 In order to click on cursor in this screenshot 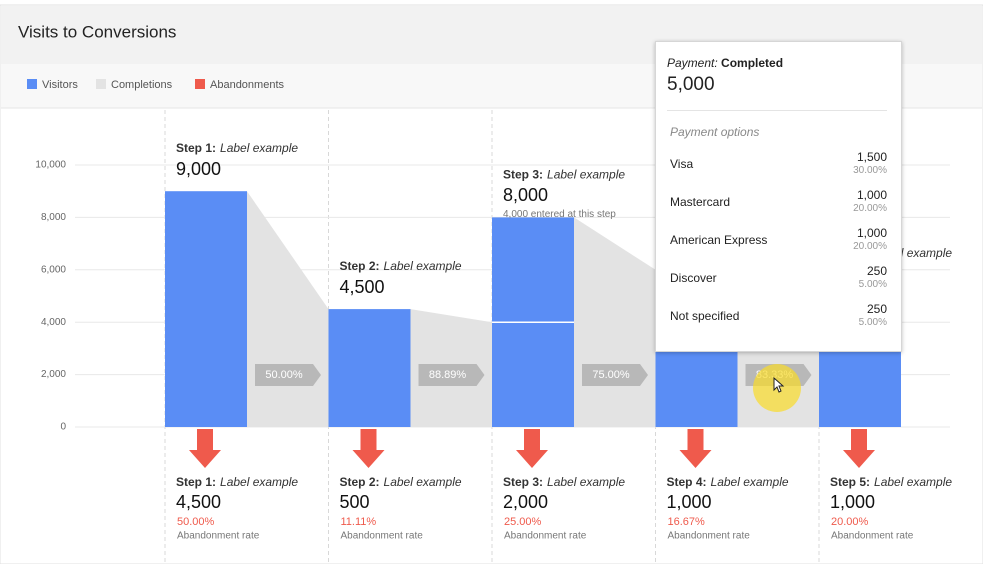, I will do `click(779, 384)`.